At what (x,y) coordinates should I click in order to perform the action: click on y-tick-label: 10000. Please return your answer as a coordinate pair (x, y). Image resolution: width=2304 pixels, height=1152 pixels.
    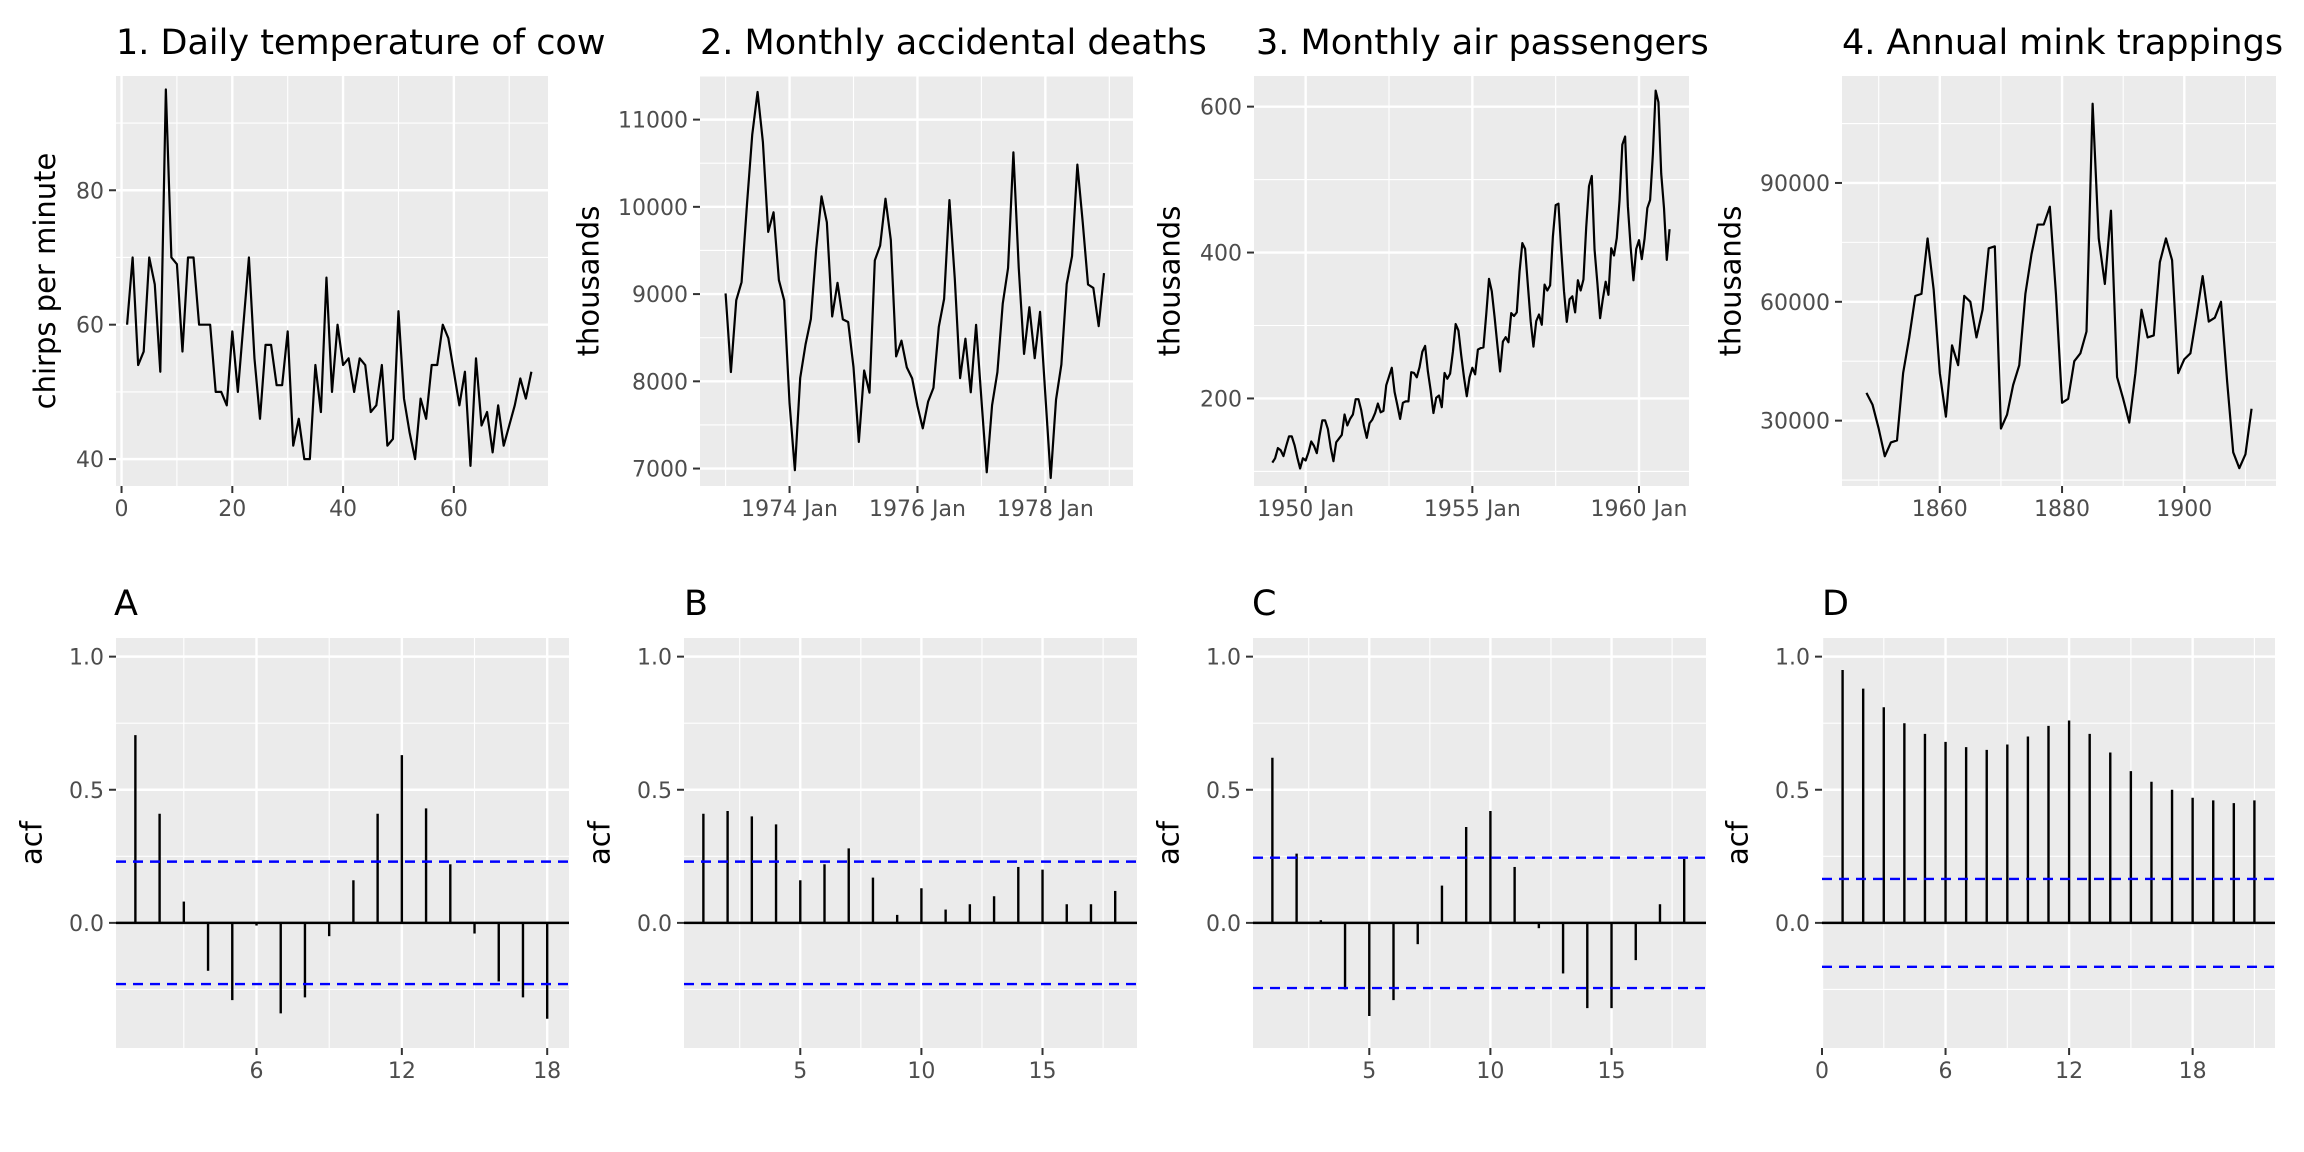
    Looking at the image, I should click on (653, 208).